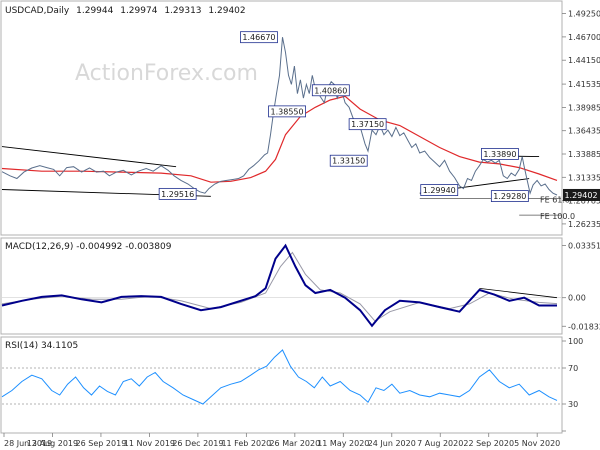 This screenshot has height=450, width=600. I want to click on annotation-label: 1.29940, so click(439, 190).